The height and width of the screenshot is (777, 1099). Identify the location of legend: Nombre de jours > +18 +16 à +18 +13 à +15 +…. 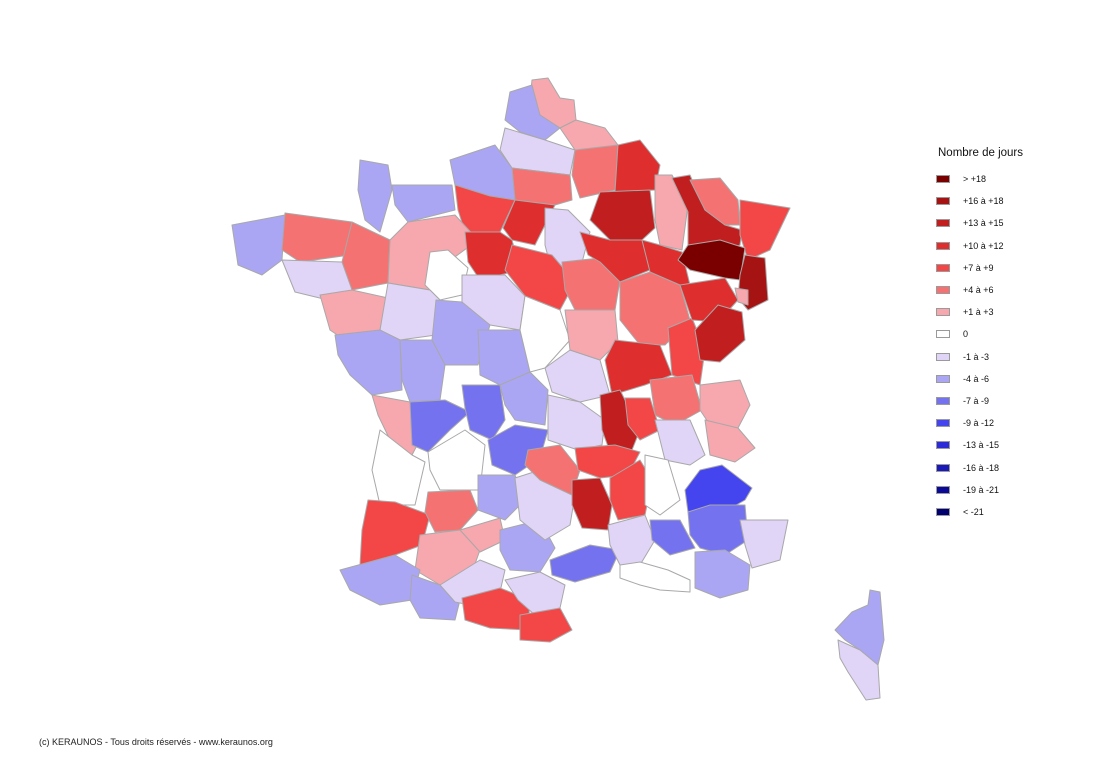
(979, 335).